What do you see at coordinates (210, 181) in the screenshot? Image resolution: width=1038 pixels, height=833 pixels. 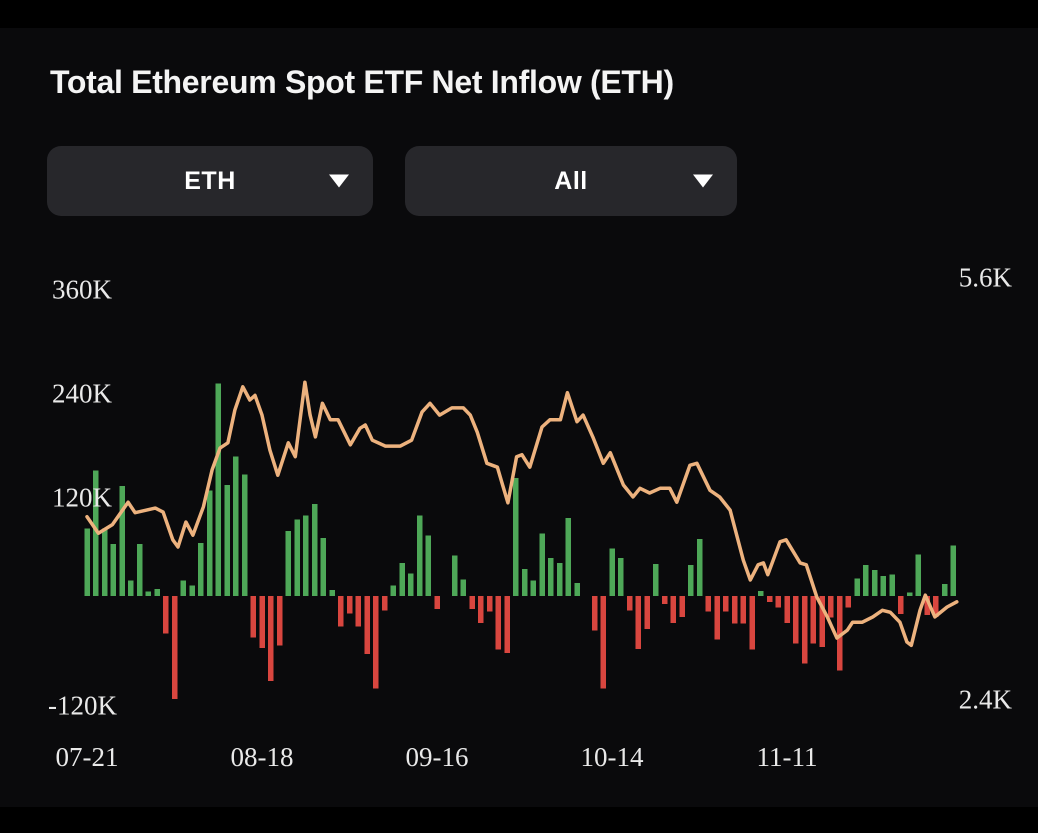 I see `asset-dropdown: ETH` at bounding box center [210, 181].